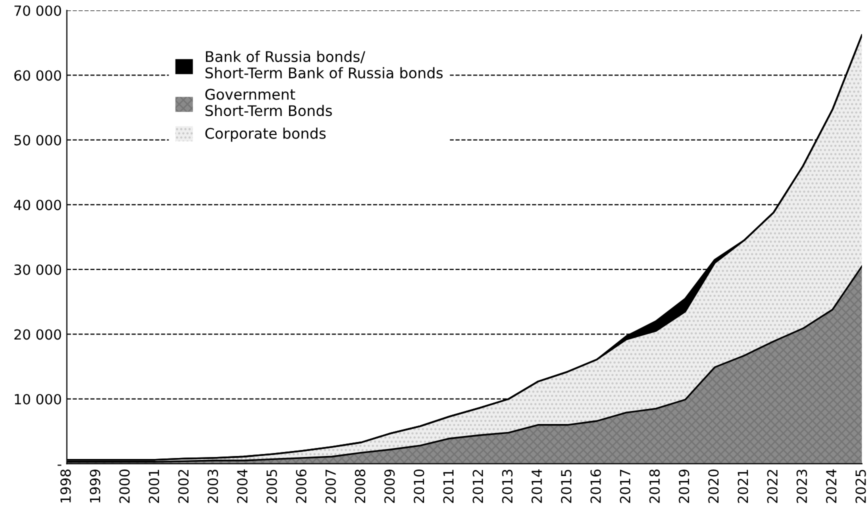 This screenshot has width=868, height=524. I want to click on x-tick-label: 2024, so click(831, 486).